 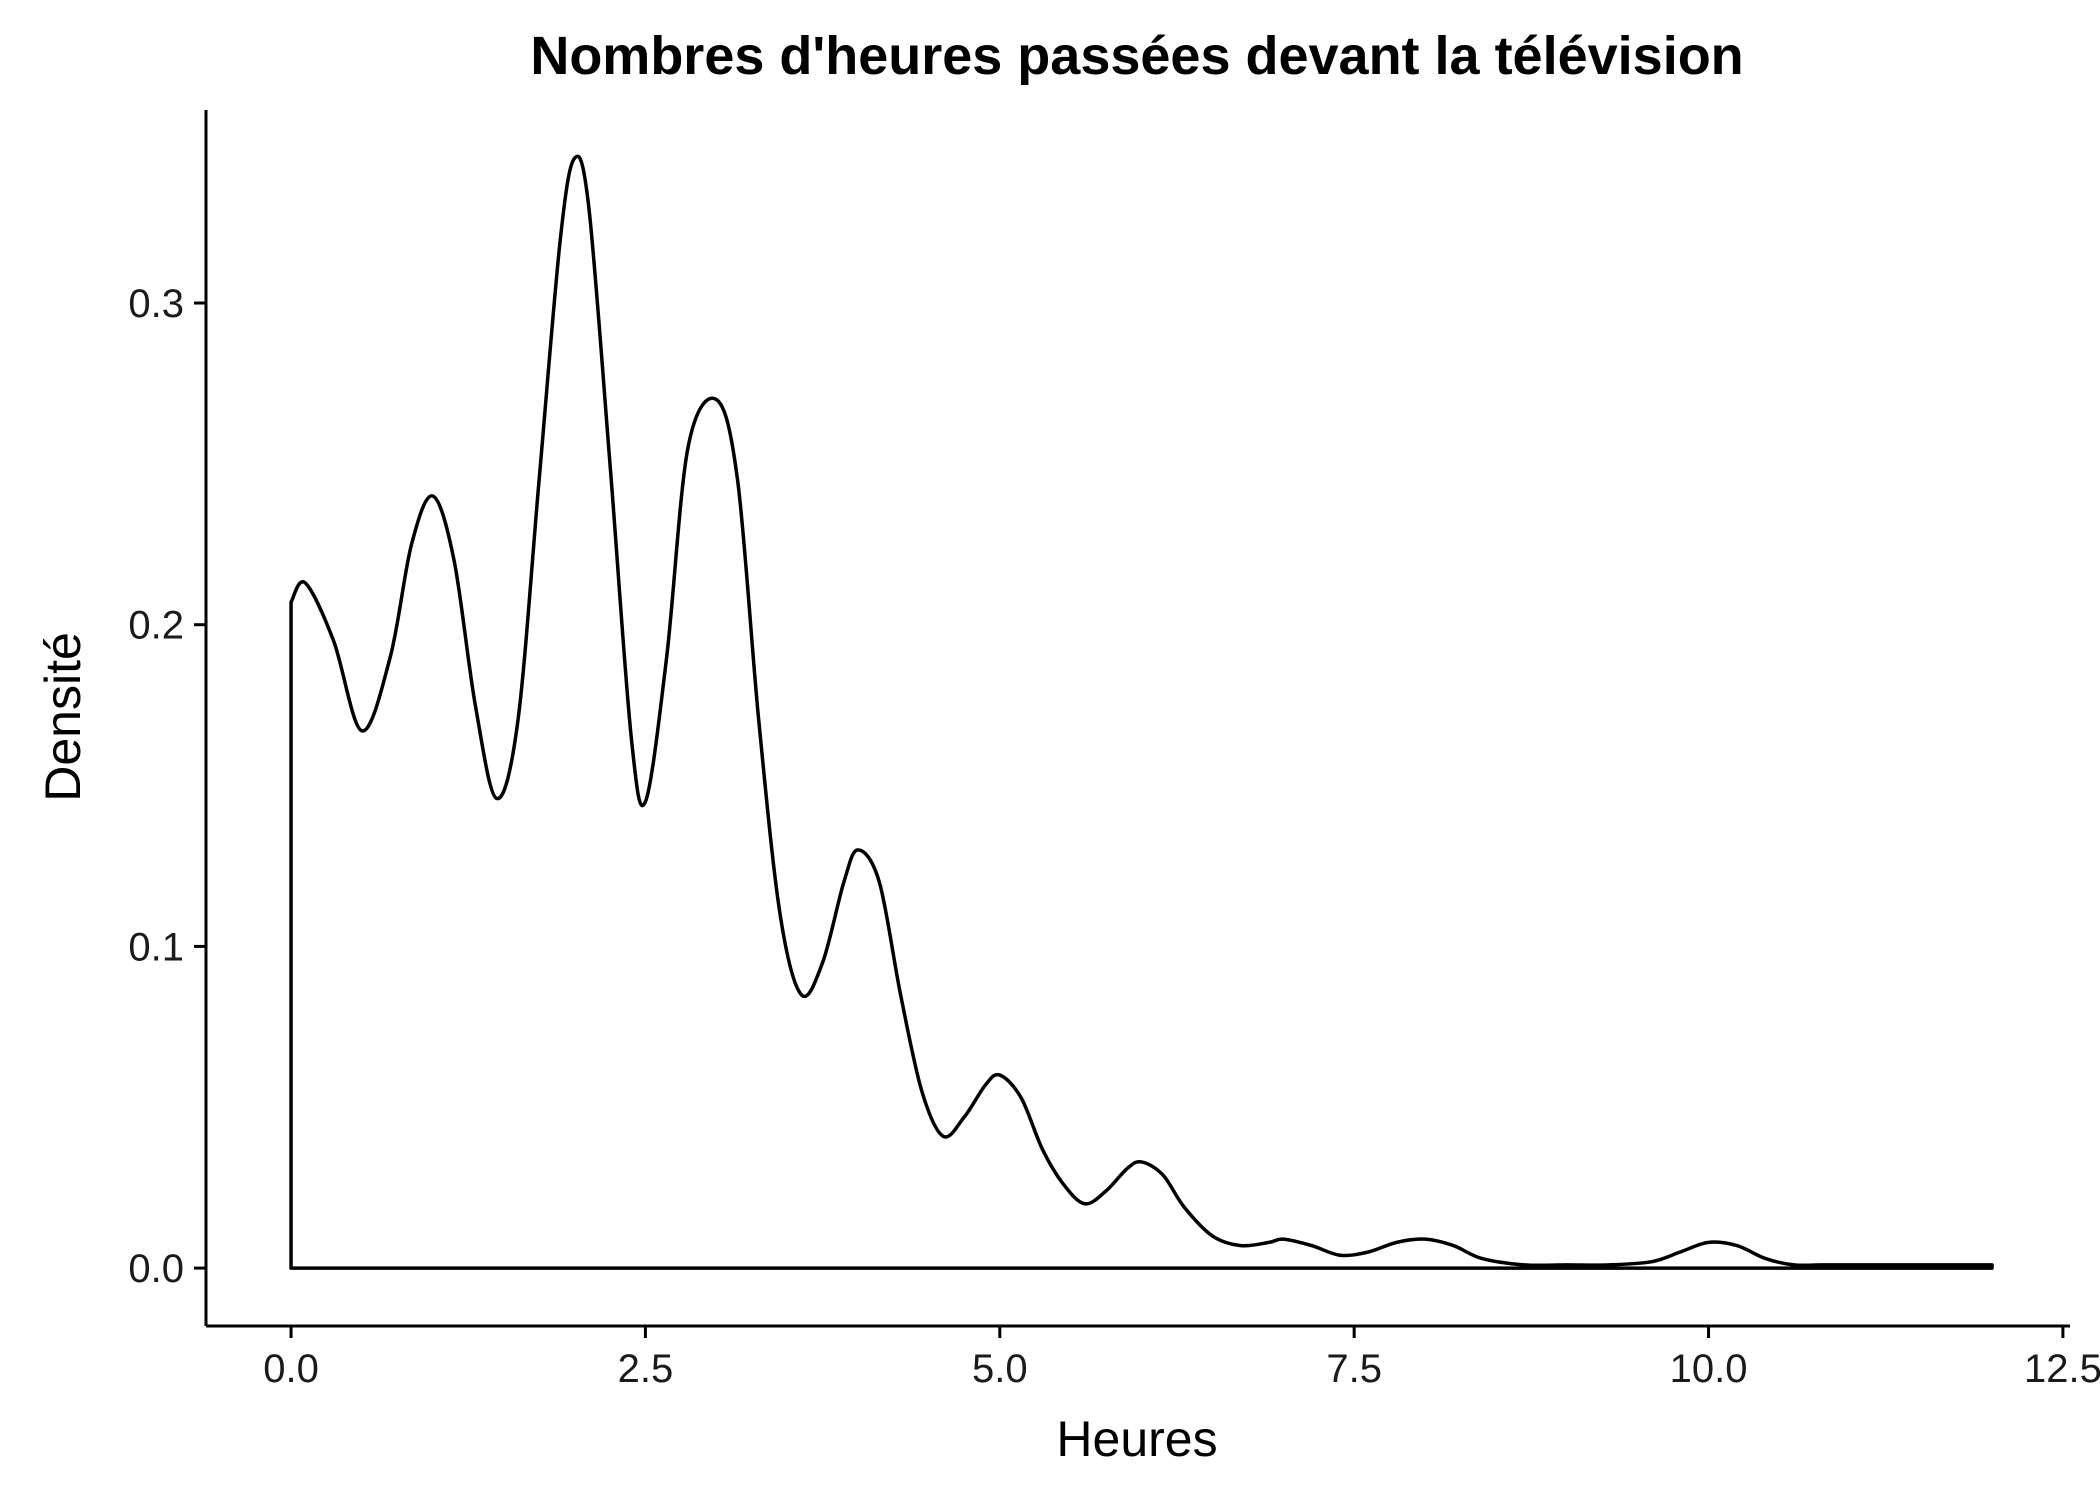 I want to click on x-axis-title: Heures, so click(x=1136, y=1439).